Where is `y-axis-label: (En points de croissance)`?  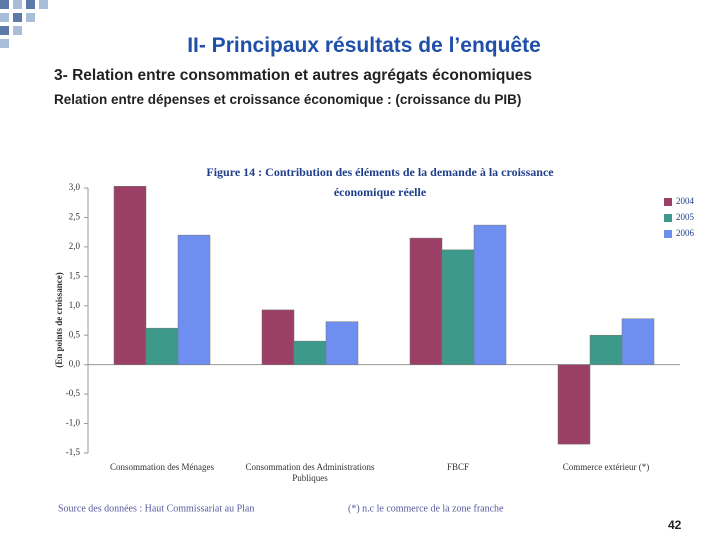 y-axis-label: (En points de croissance) is located at coordinates (59, 320).